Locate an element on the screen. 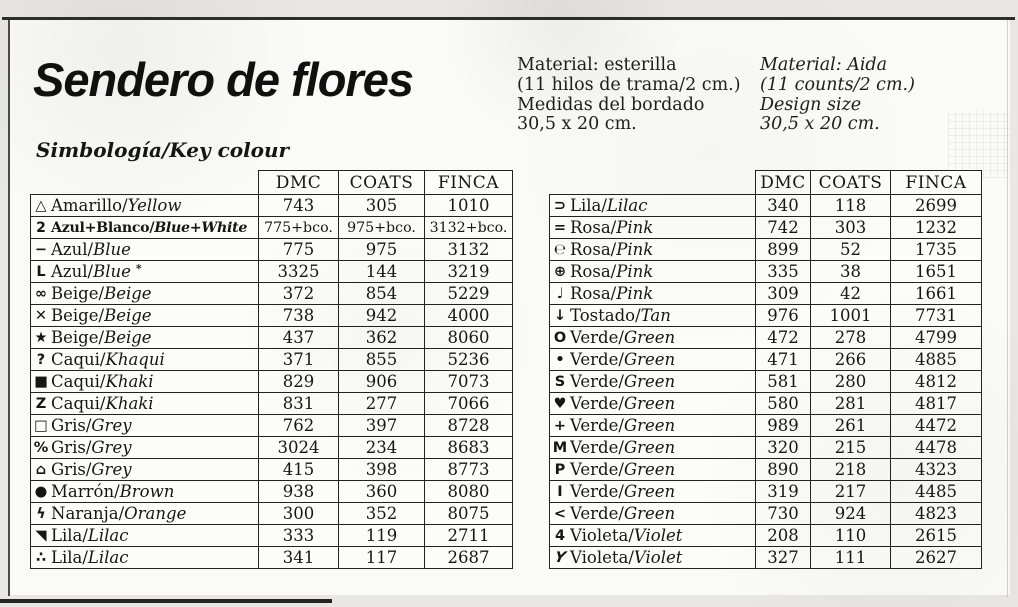 The image size is (1018, 607). finca-value: 8728 is located at coordinates (468, 425).